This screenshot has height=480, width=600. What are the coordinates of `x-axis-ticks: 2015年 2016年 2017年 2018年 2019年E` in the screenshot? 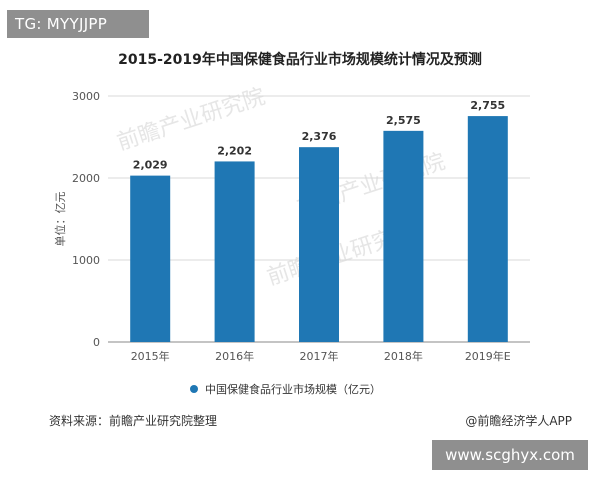 It's located at (321, 356).